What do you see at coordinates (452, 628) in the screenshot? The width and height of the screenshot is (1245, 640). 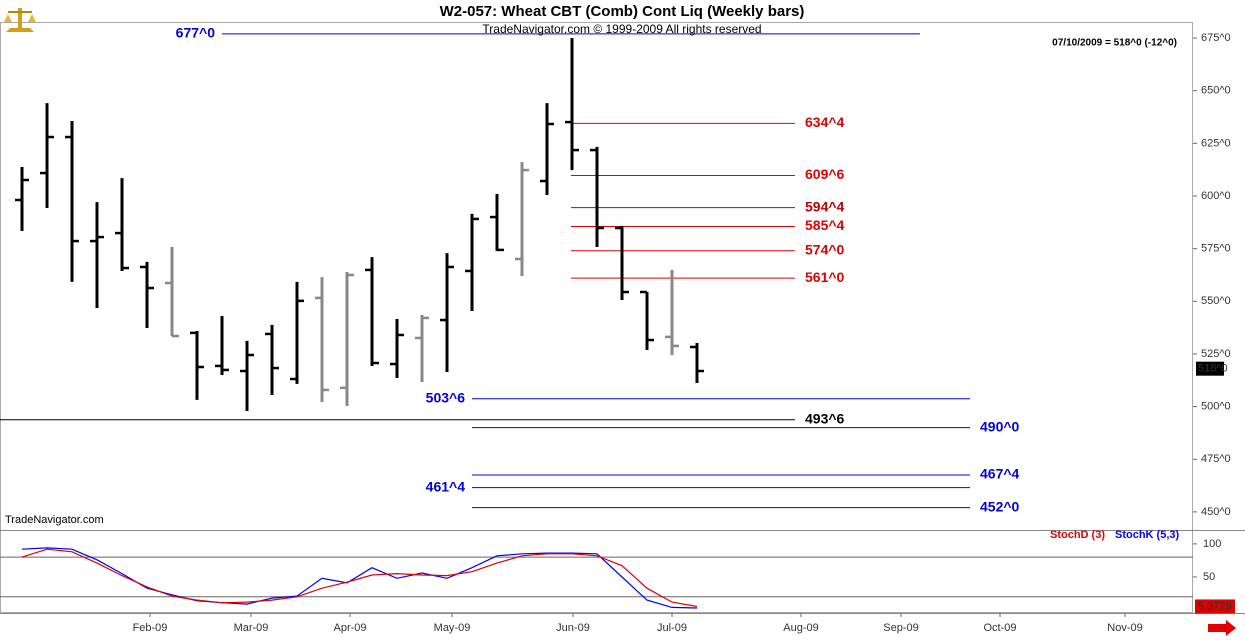 I see `x-tick-label: May-09` at bounding box center [452, 628].